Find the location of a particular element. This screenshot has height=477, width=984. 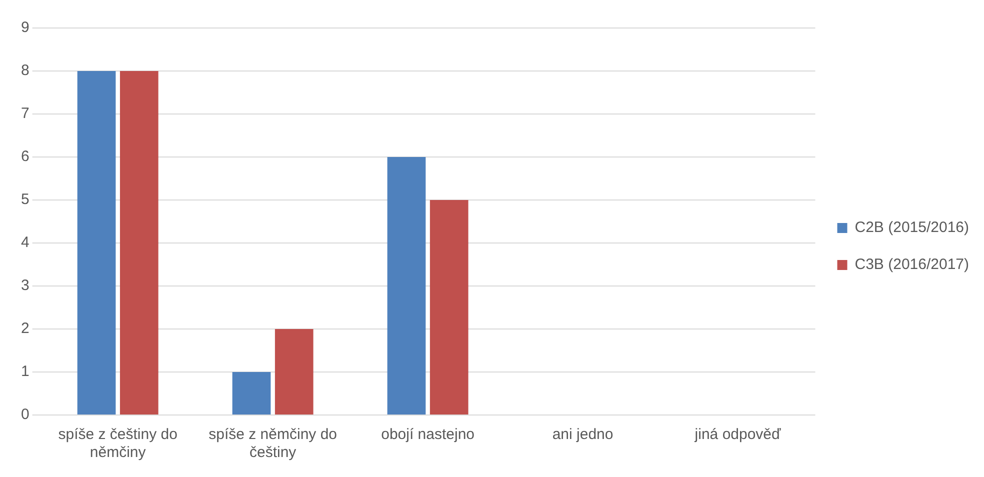

y-tick-label: 5 is located at coordinates (25, 199).